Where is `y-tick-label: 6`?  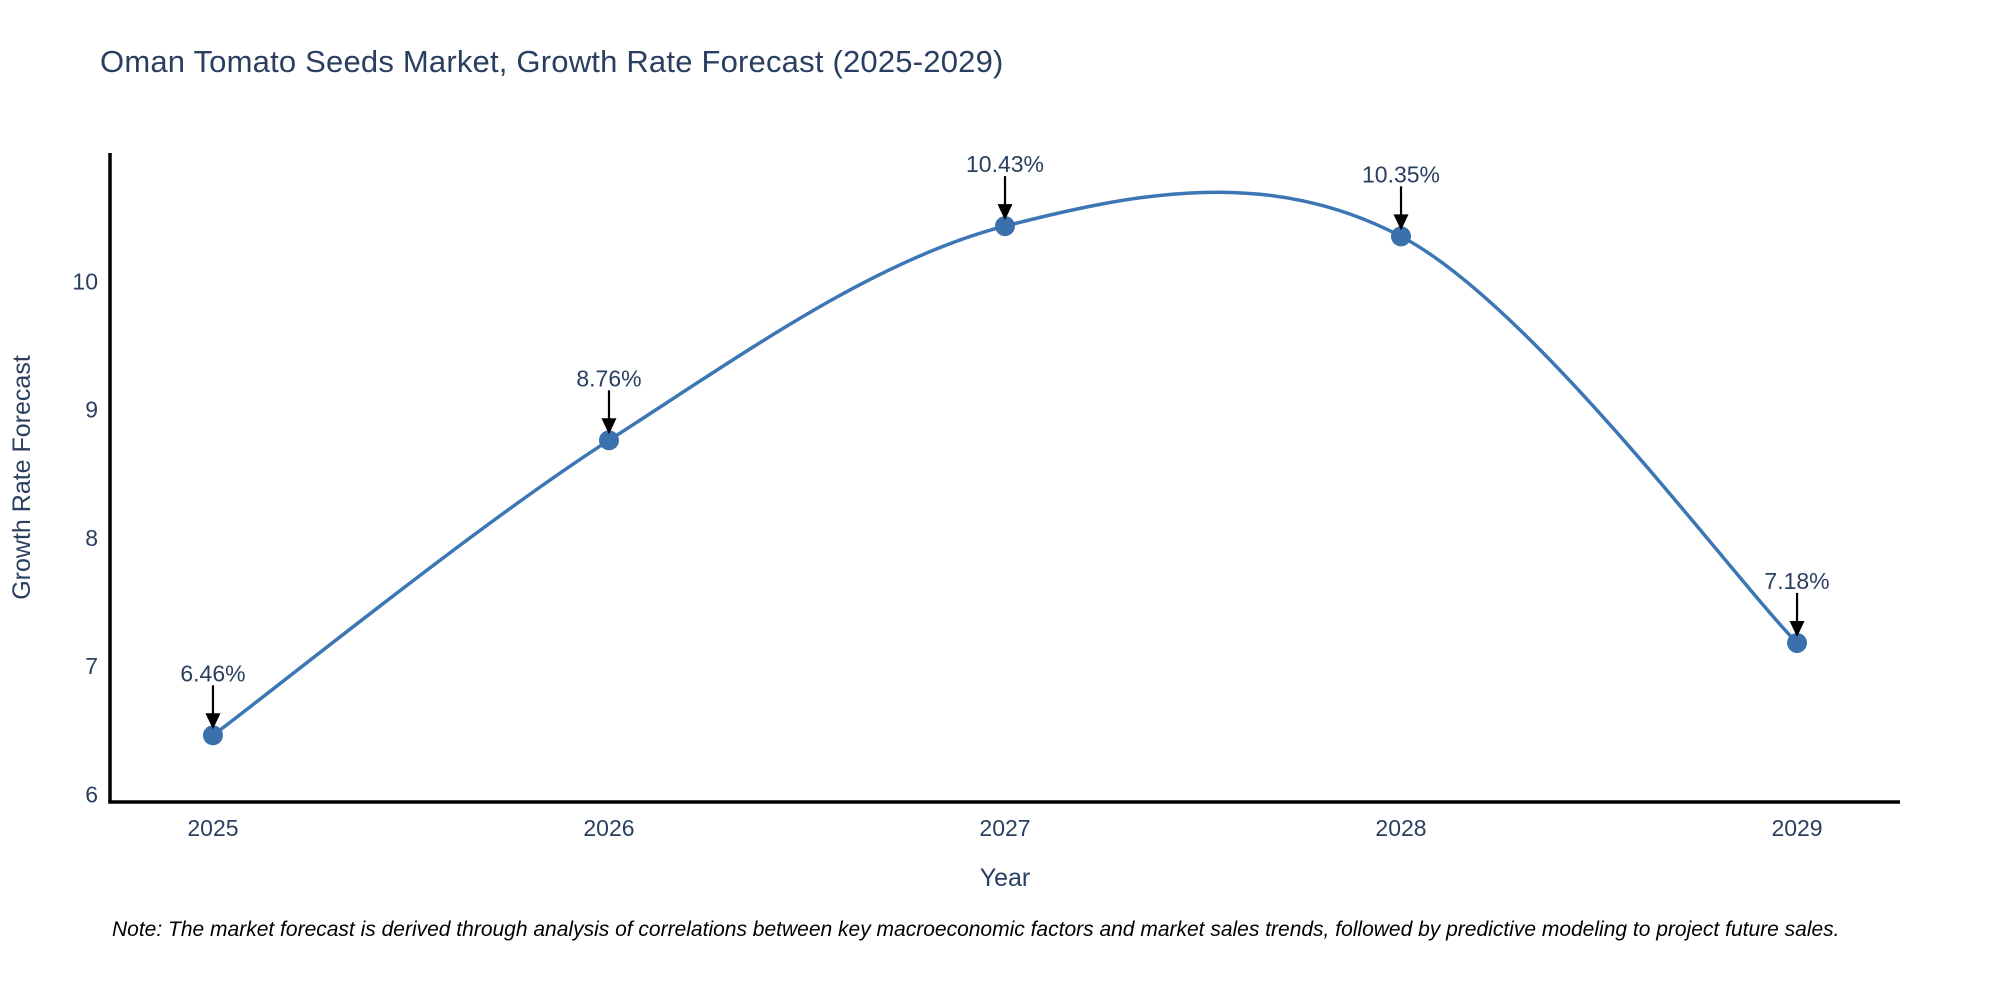
y-tick-label: 6 is located at coordinates (91, 794).